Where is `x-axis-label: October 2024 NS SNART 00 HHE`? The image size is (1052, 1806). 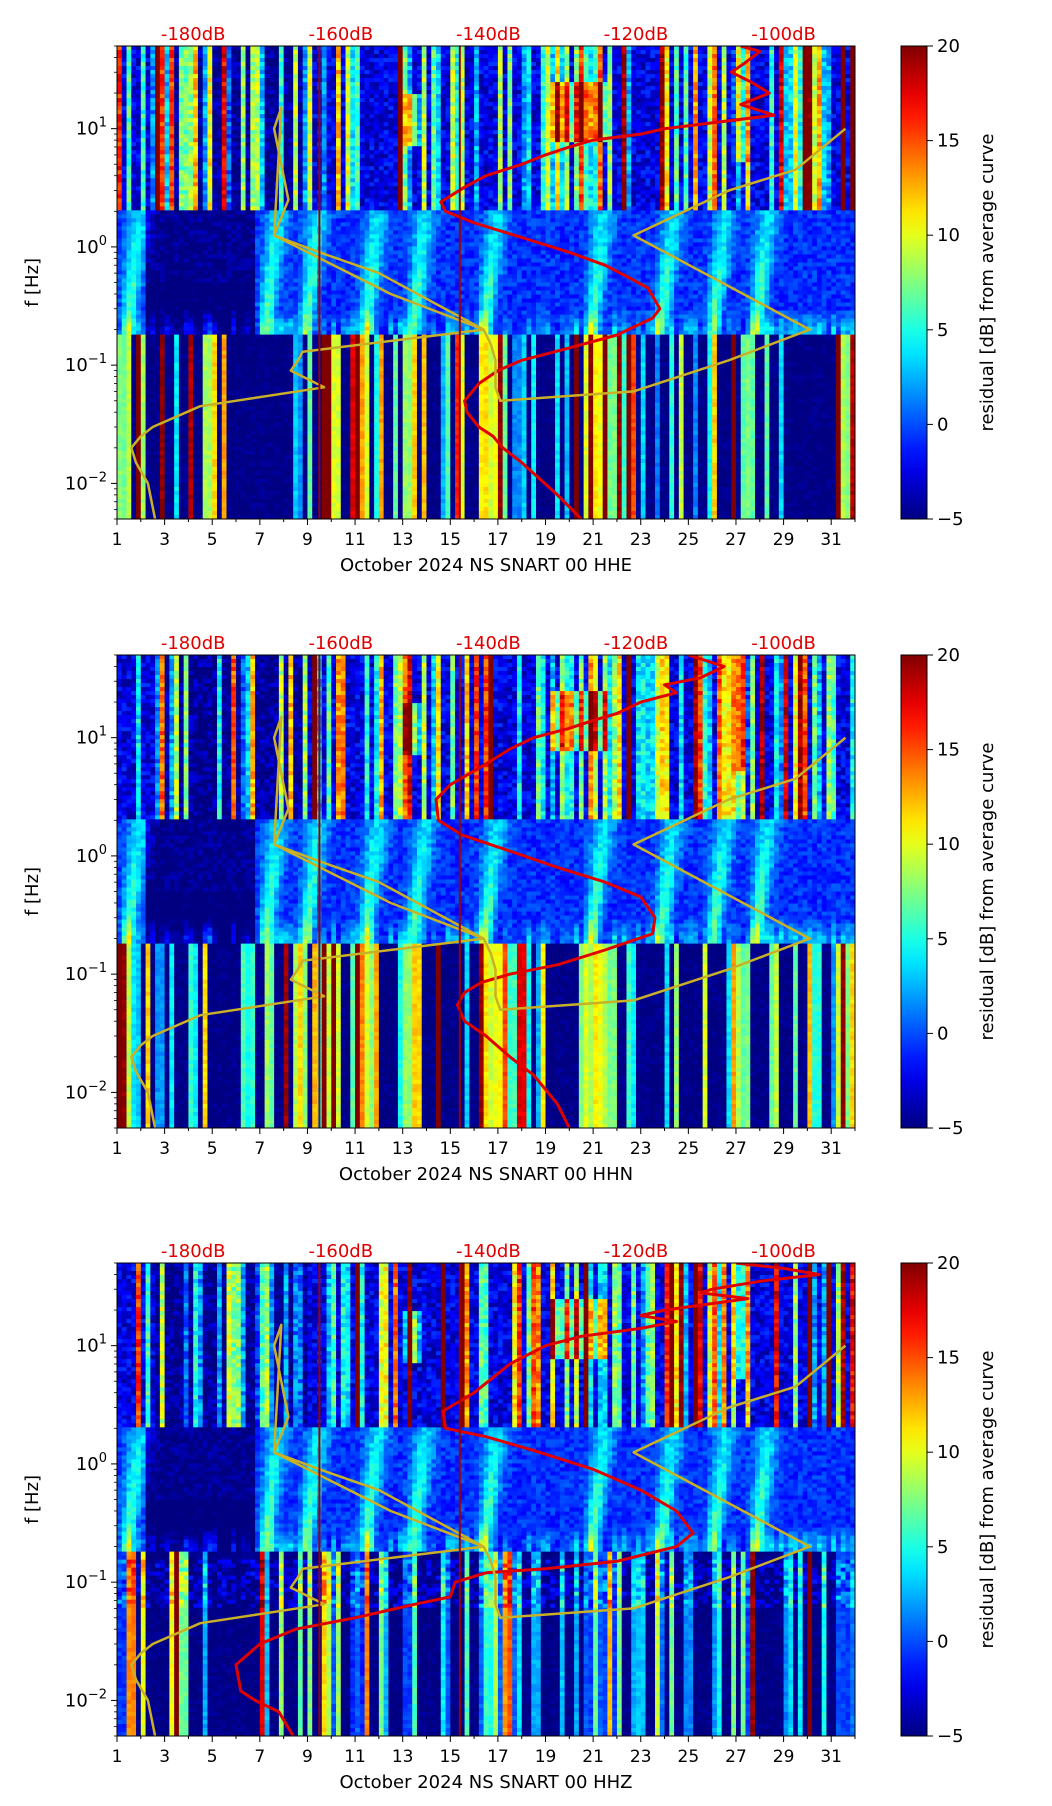
x-axis-label: October 2024 NS SNART 00 HHE is located at coordinates (486, 565).